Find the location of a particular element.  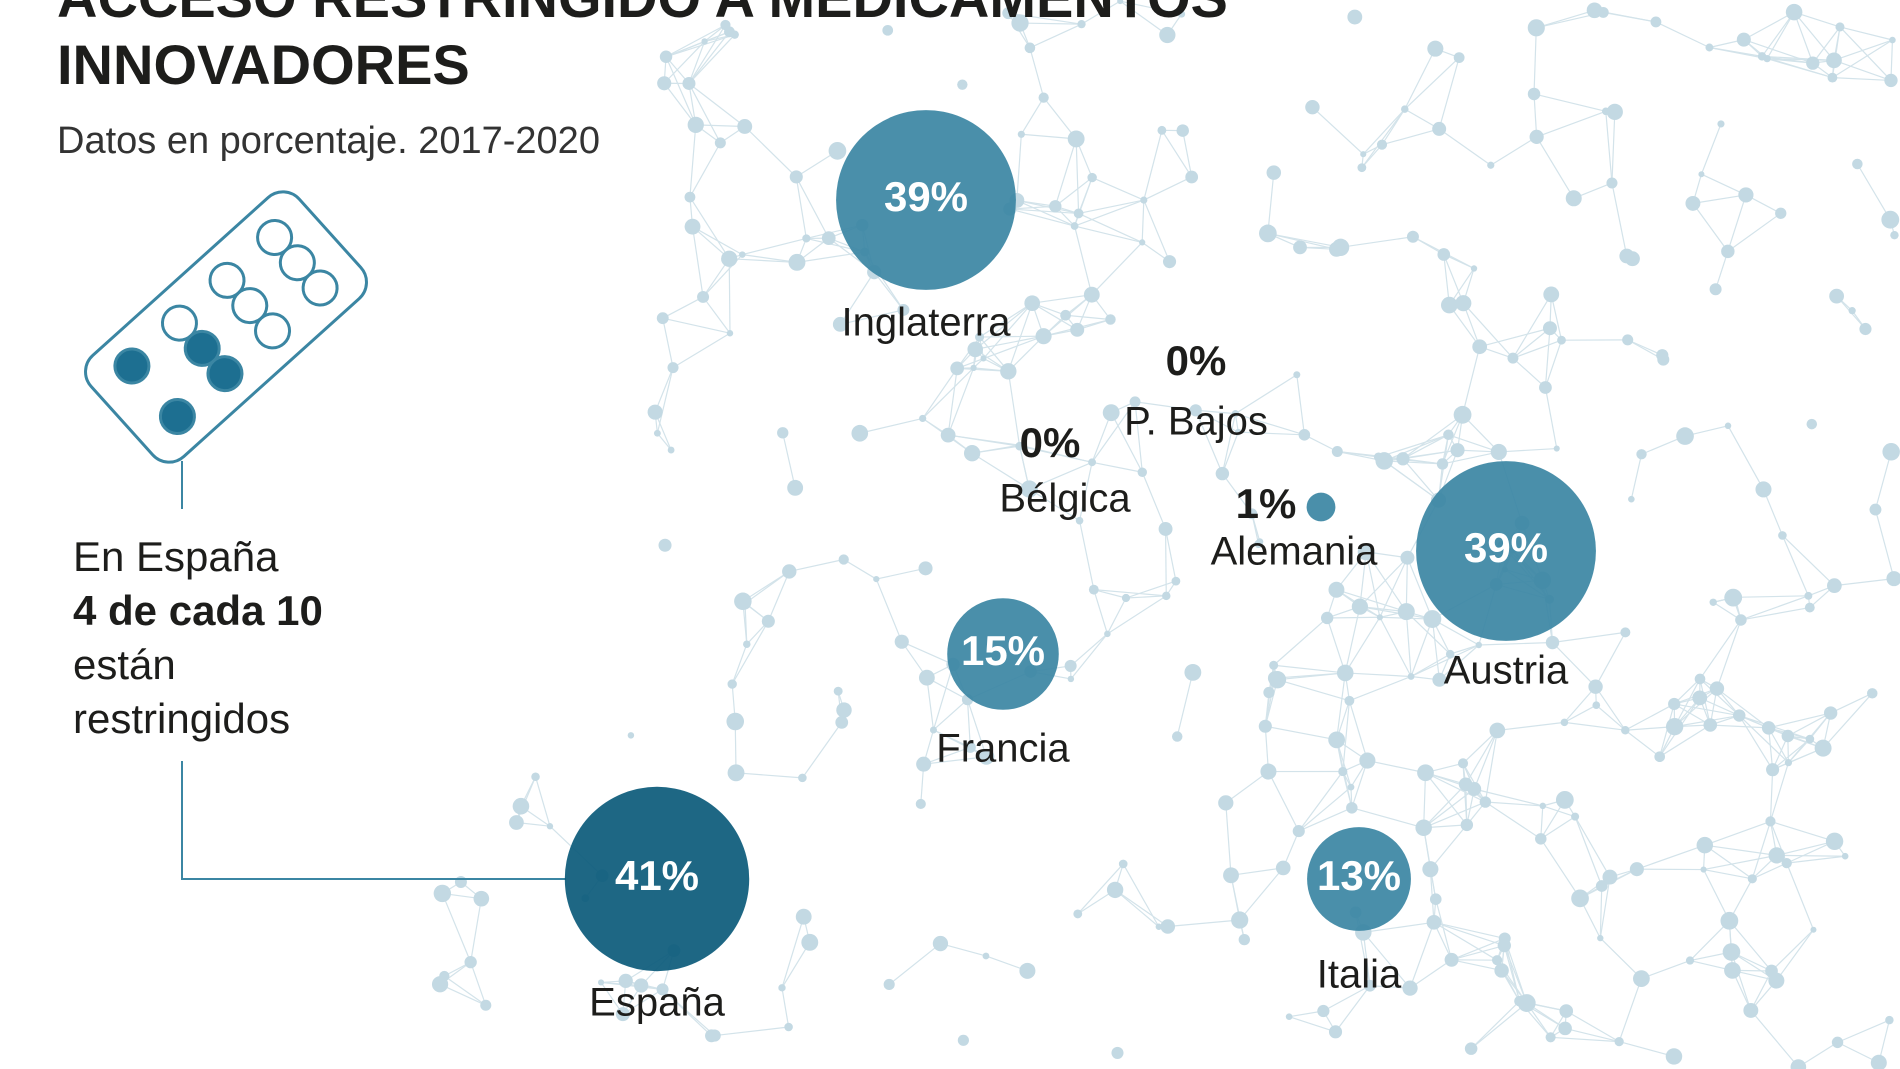

region-name: Italia is located at coordinates (1359, 975).